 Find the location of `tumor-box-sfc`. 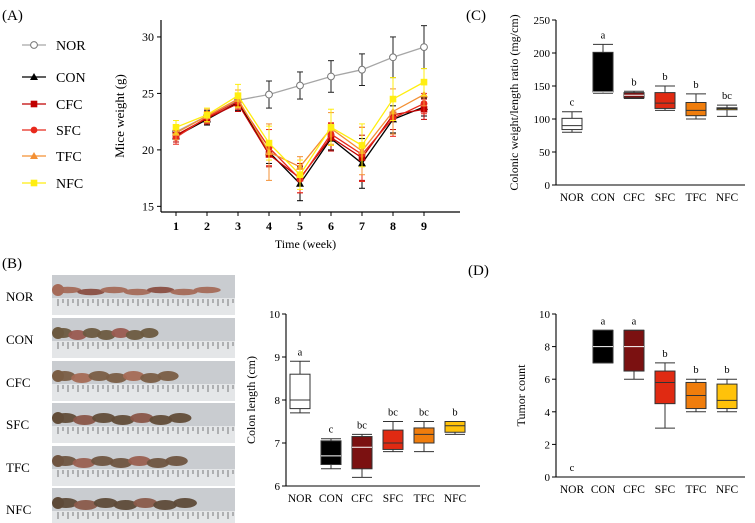

tumor-box-sfc is located at coordinates (665, 395).